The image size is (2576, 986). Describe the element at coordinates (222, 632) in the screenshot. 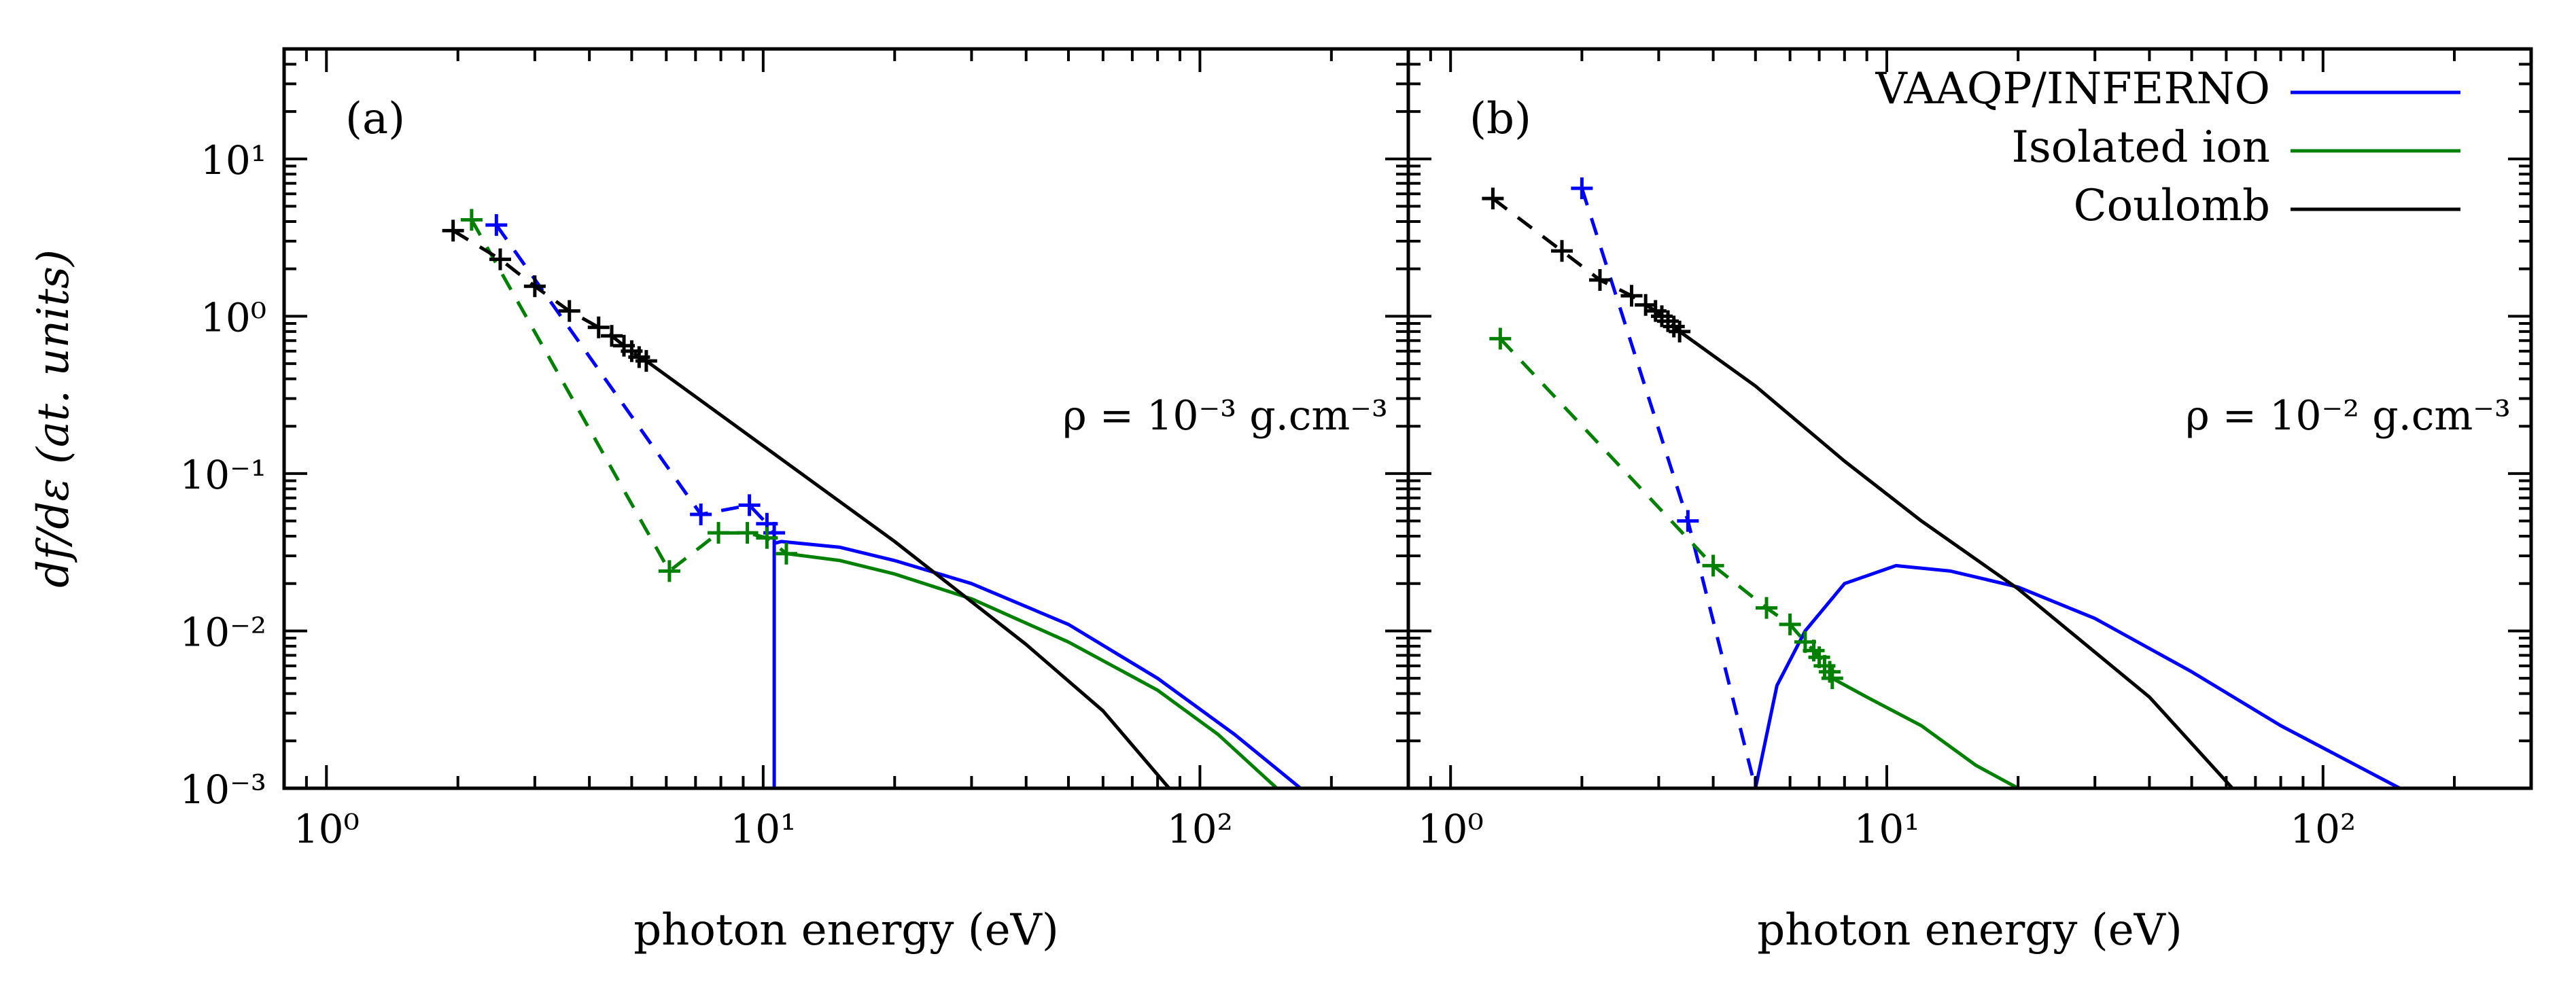

I see `y-tick-label: 10⁻²` at that location.